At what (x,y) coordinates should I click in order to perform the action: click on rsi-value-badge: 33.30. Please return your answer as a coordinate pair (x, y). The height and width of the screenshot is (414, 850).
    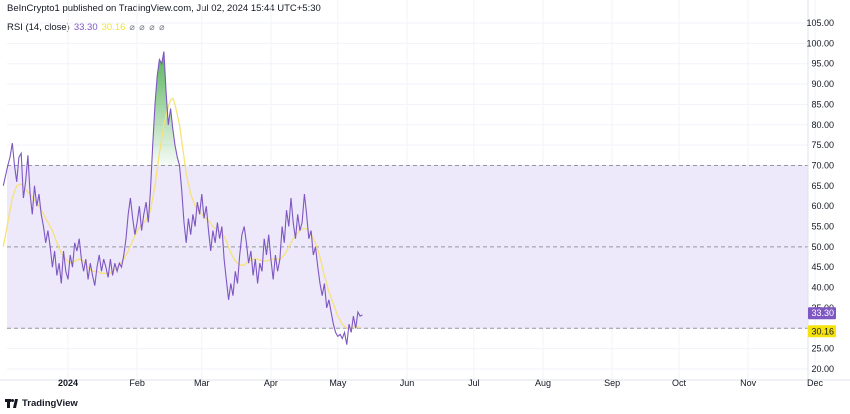
    Looking at the image, I should click on (822, 313).